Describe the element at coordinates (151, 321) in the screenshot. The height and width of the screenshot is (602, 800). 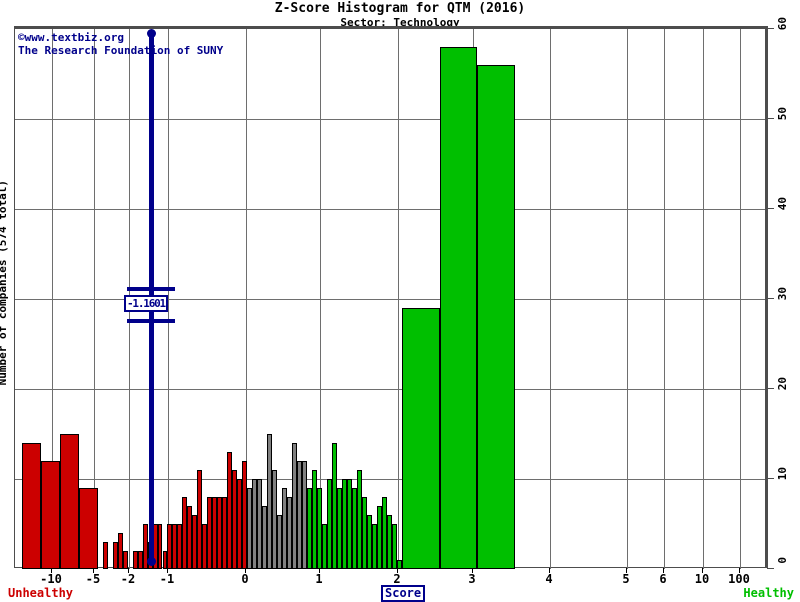
I see `marker-cap-bottom` at that location.